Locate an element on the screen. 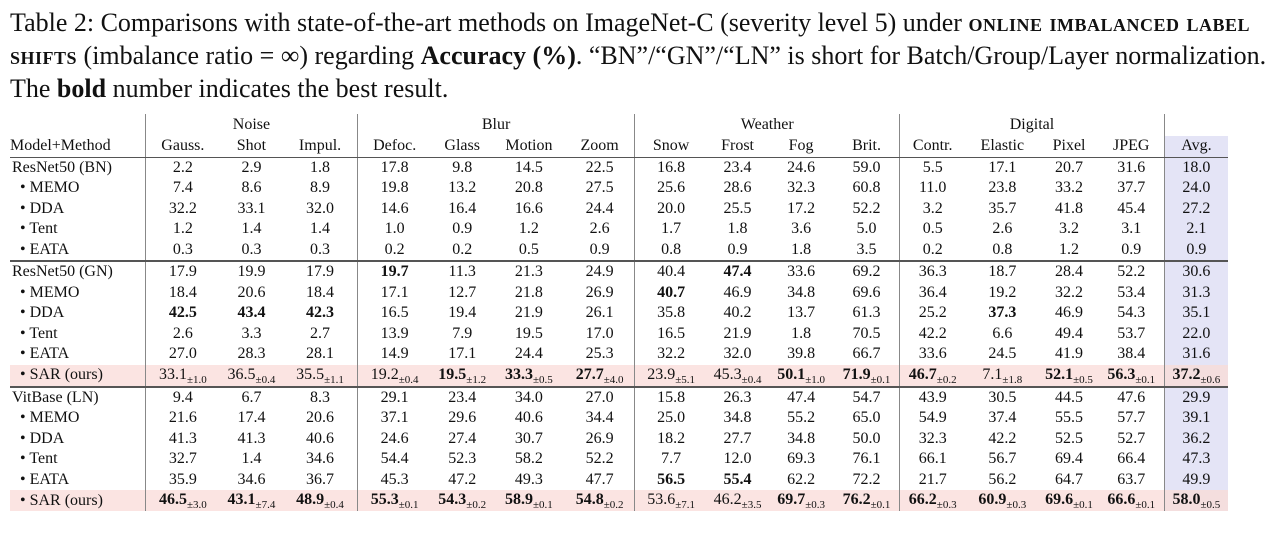 This screenshot has width=1284, height=533. table-cell: 56.5 is located at coordinates (671, 480).